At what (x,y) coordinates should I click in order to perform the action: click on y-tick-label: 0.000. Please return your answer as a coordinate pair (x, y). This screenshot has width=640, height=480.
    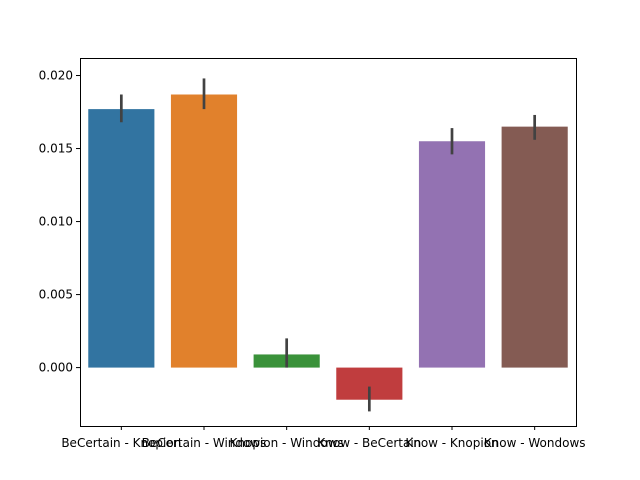
    Looking at the image, I should click on (56, 368).